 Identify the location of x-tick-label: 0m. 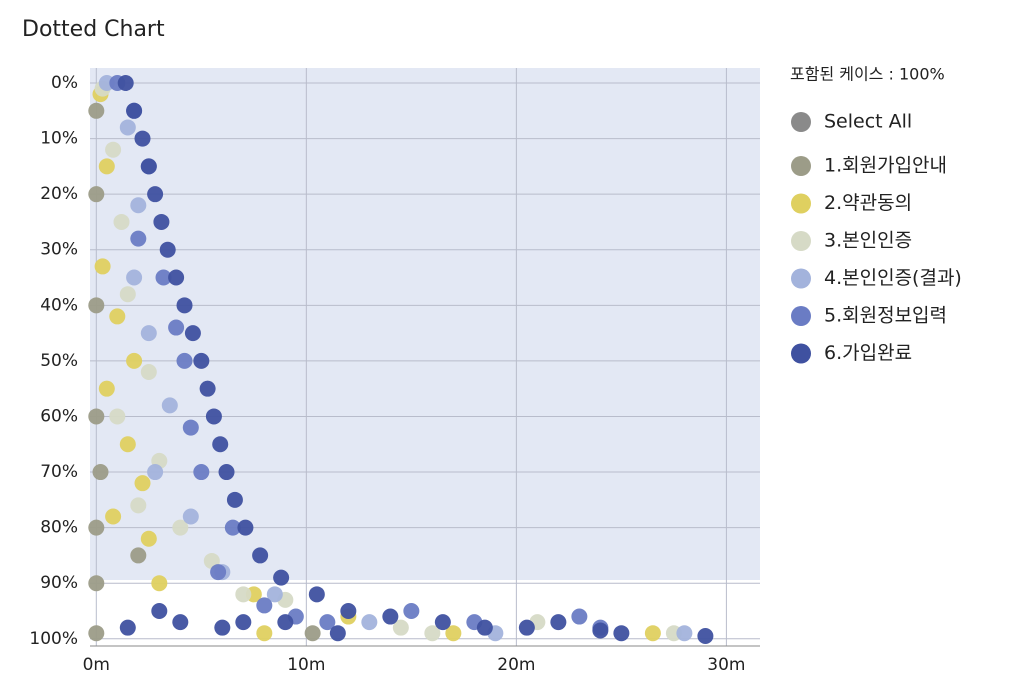
(96, 665).